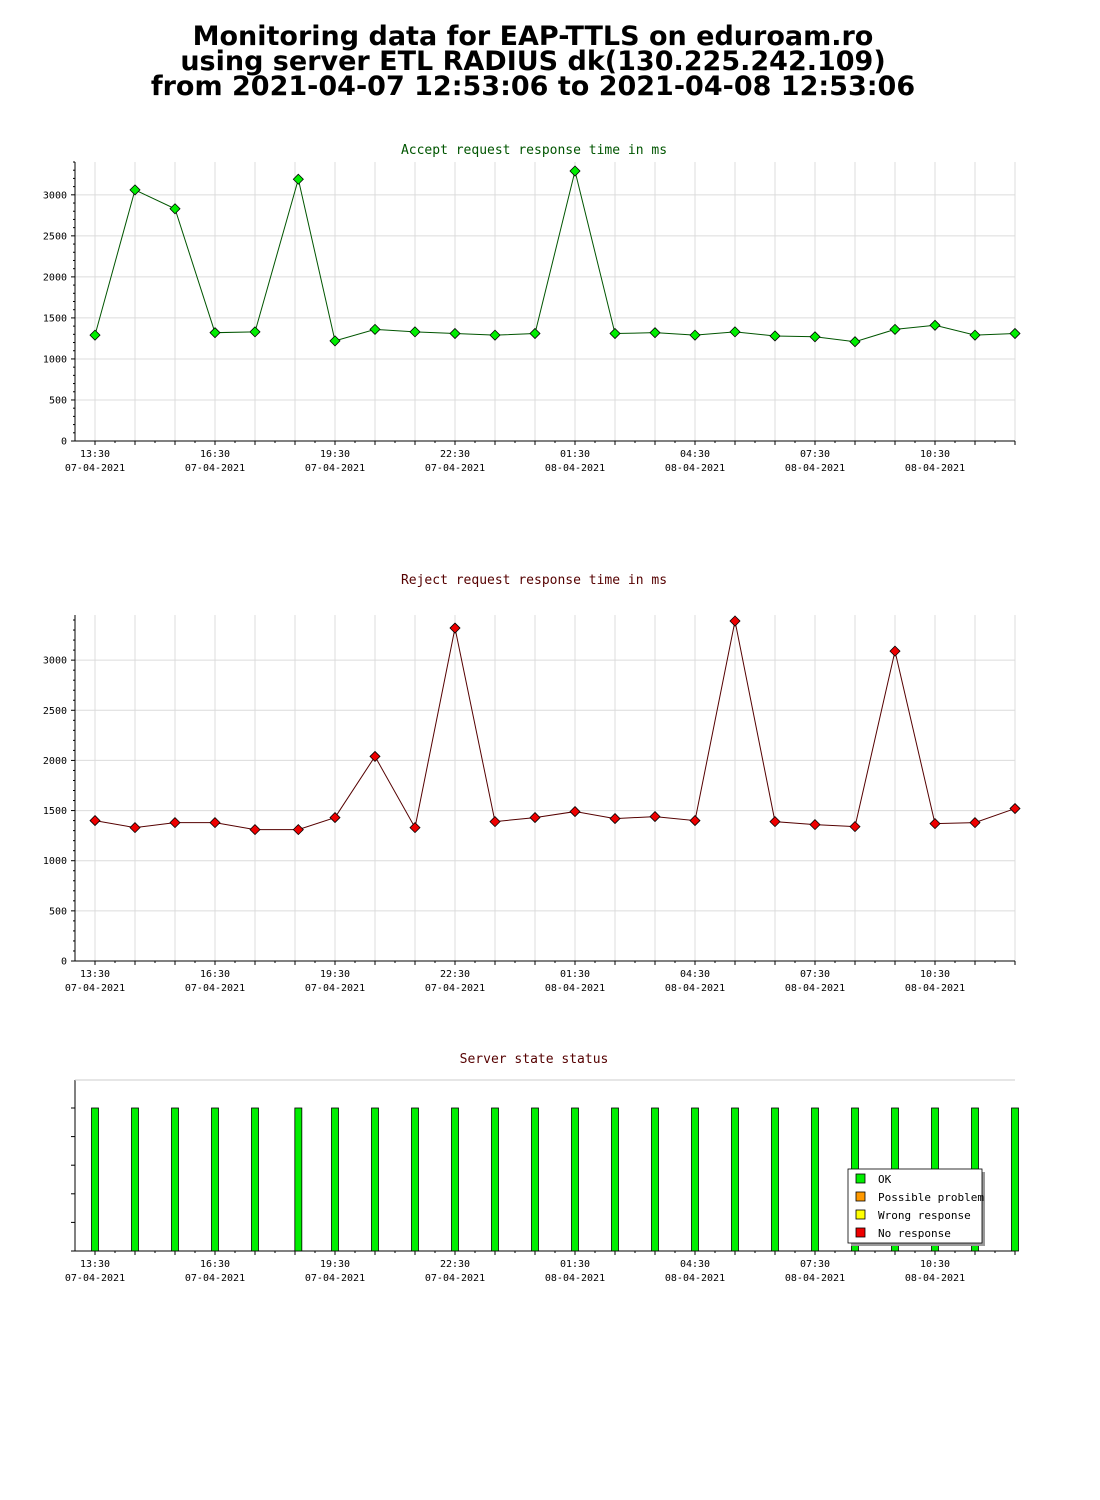  I want to click on x-tick-label-time: 10:30, so click(935, 1264).